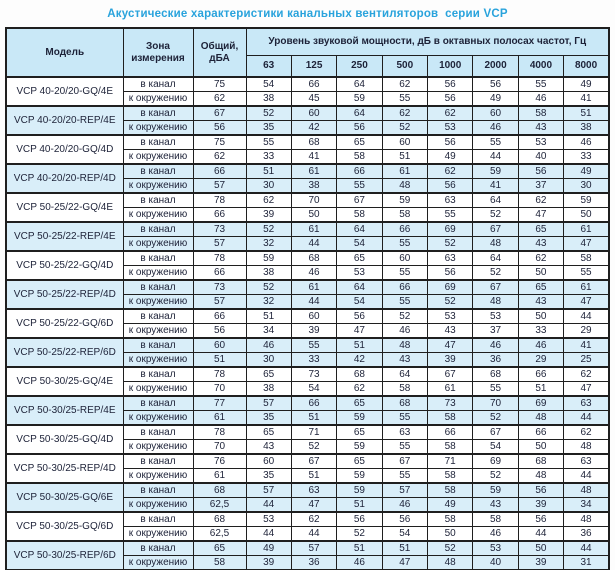 This screenshot has height=570, width=615. What do you see at coordinates (314, 360) in the screenshot?
I see `spl-value-cell: 33` at bounding box center [314, 360].